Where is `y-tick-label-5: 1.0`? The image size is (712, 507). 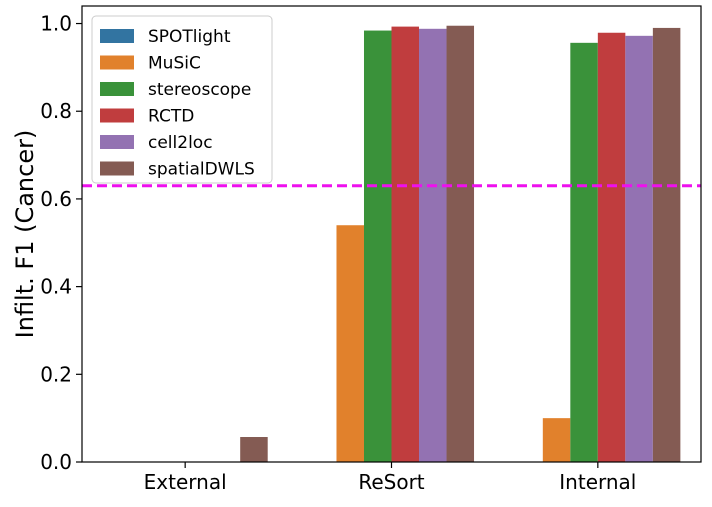
y-tick-label-5: 1.0 is located at coordinates (56, 24).